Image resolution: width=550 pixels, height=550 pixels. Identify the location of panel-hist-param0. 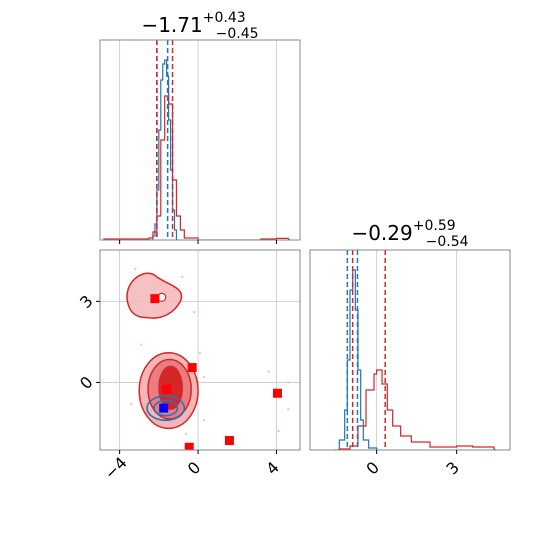
(200, 140).